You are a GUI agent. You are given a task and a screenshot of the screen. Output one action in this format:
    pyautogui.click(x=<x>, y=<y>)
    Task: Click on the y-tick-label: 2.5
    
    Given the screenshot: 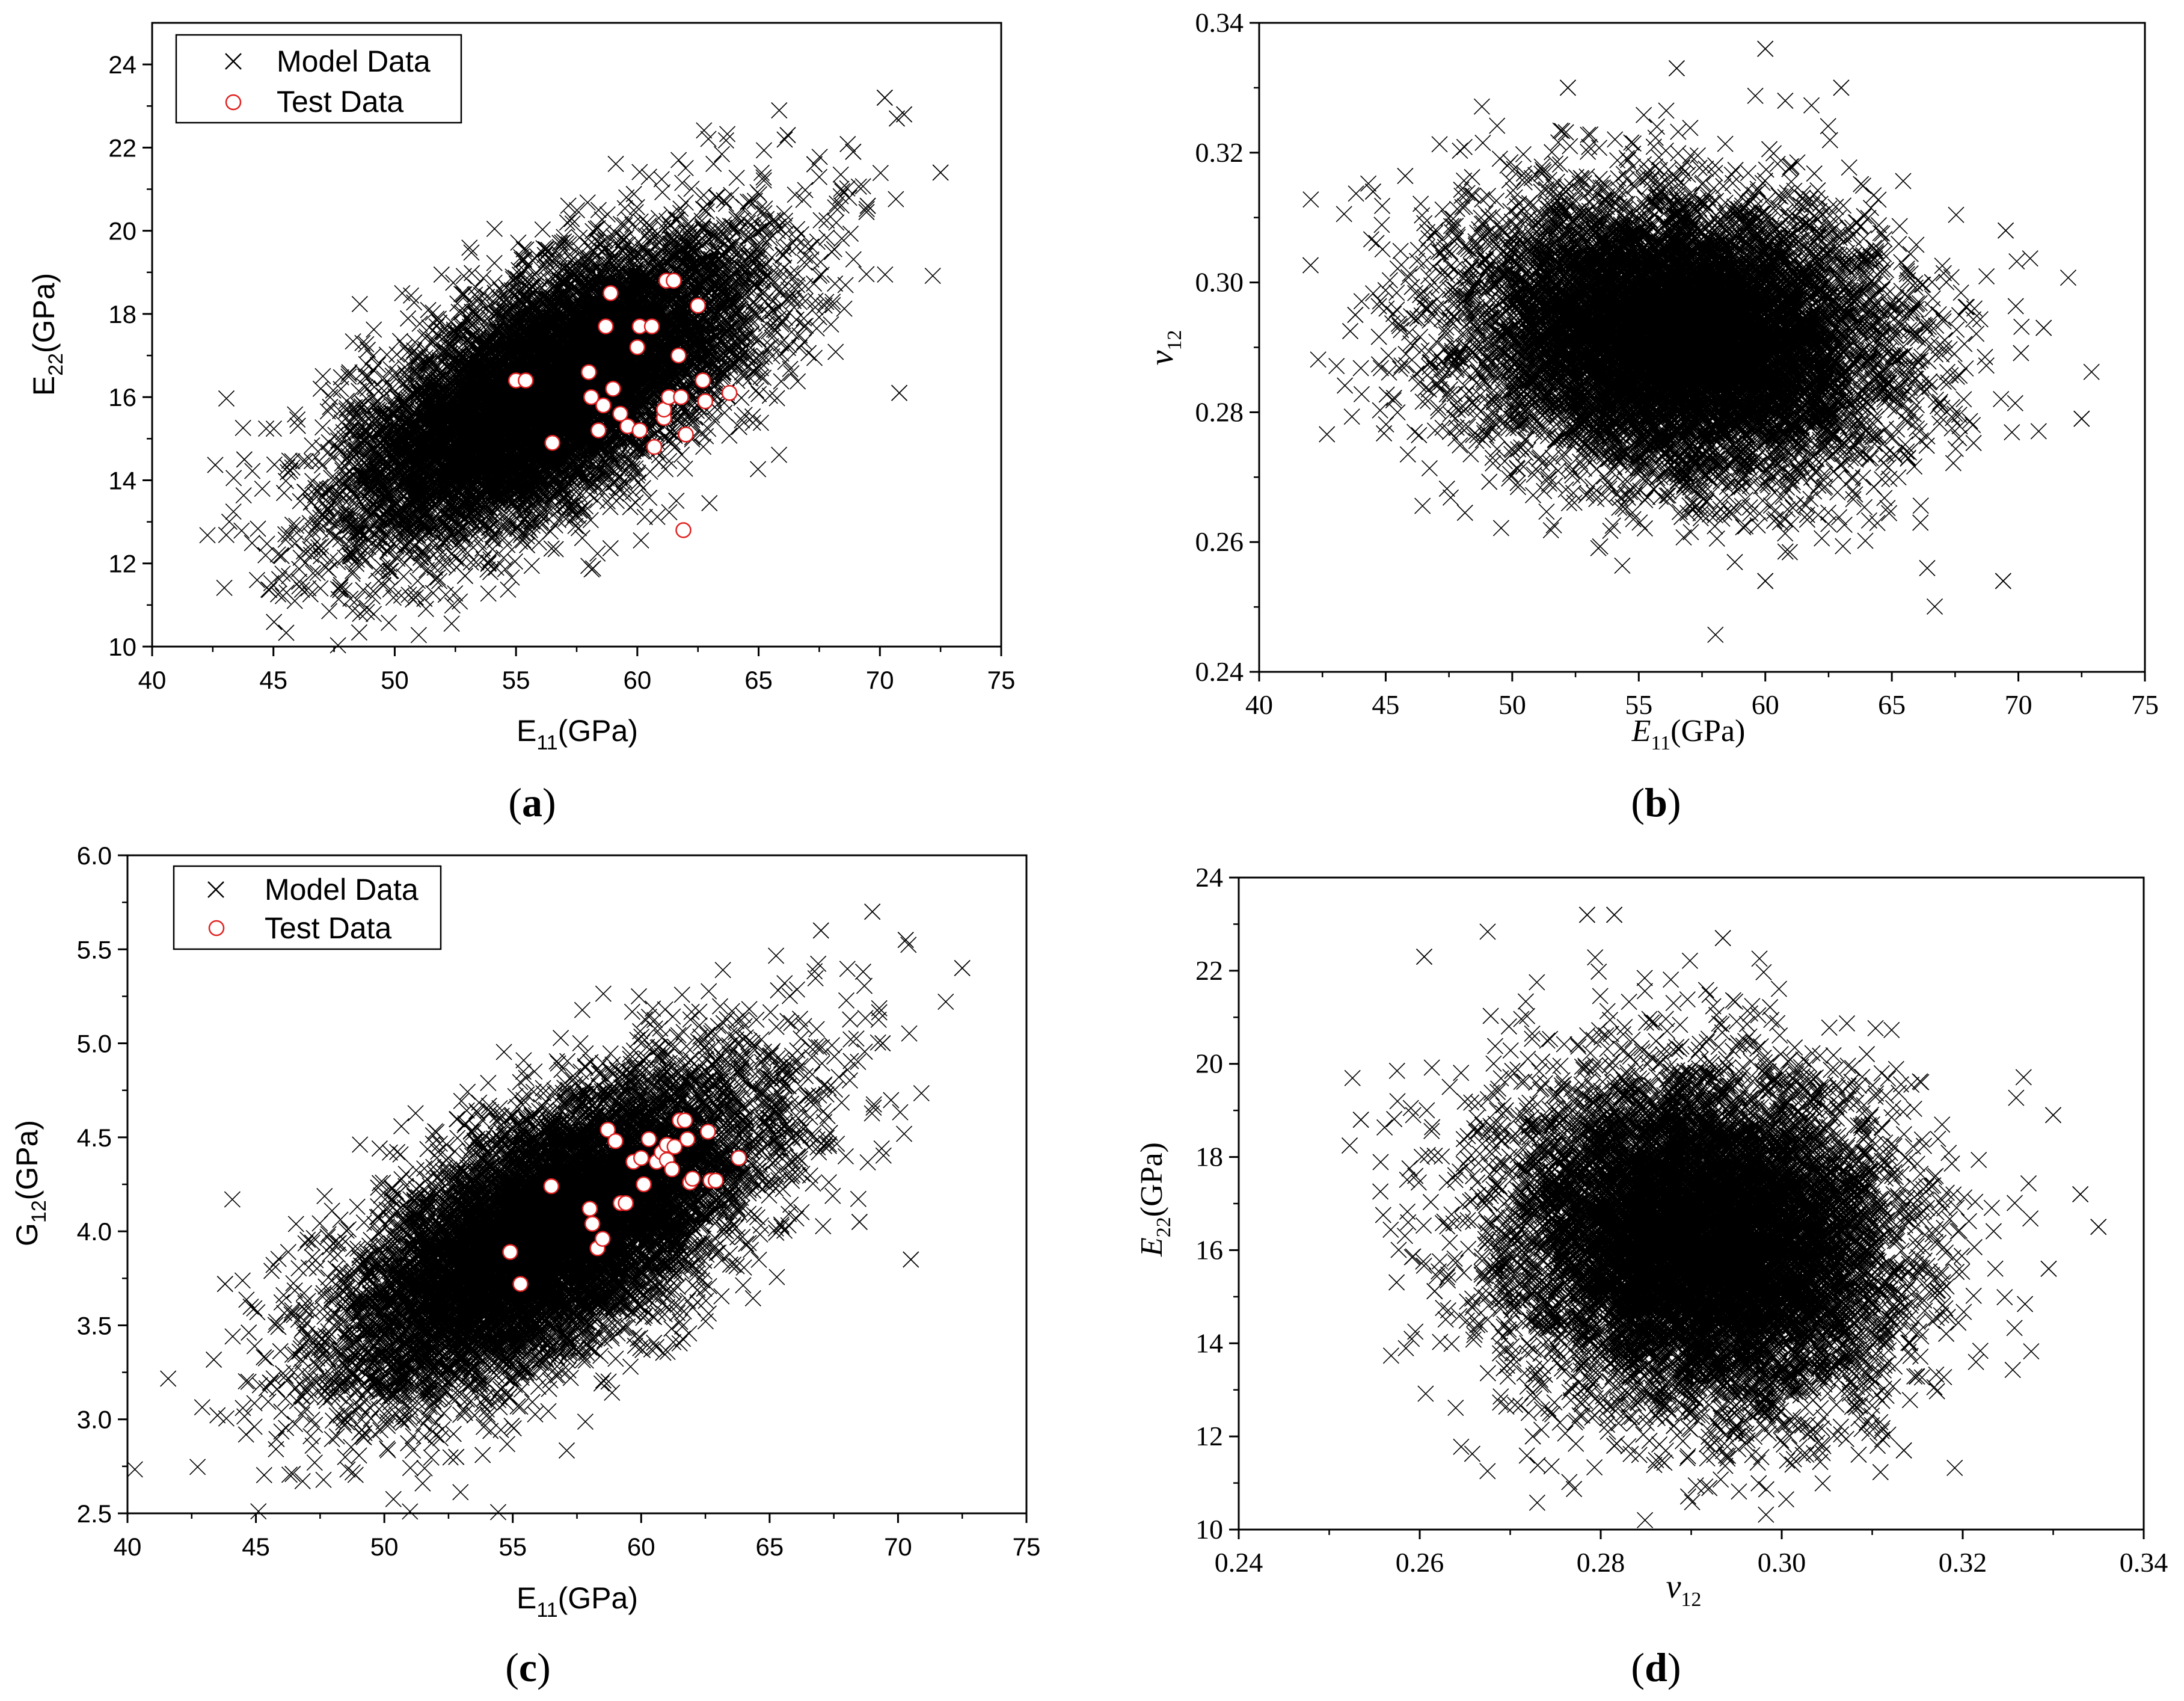 What is the action you would take?
    pyautogui.click(x=94, y=1514)
    